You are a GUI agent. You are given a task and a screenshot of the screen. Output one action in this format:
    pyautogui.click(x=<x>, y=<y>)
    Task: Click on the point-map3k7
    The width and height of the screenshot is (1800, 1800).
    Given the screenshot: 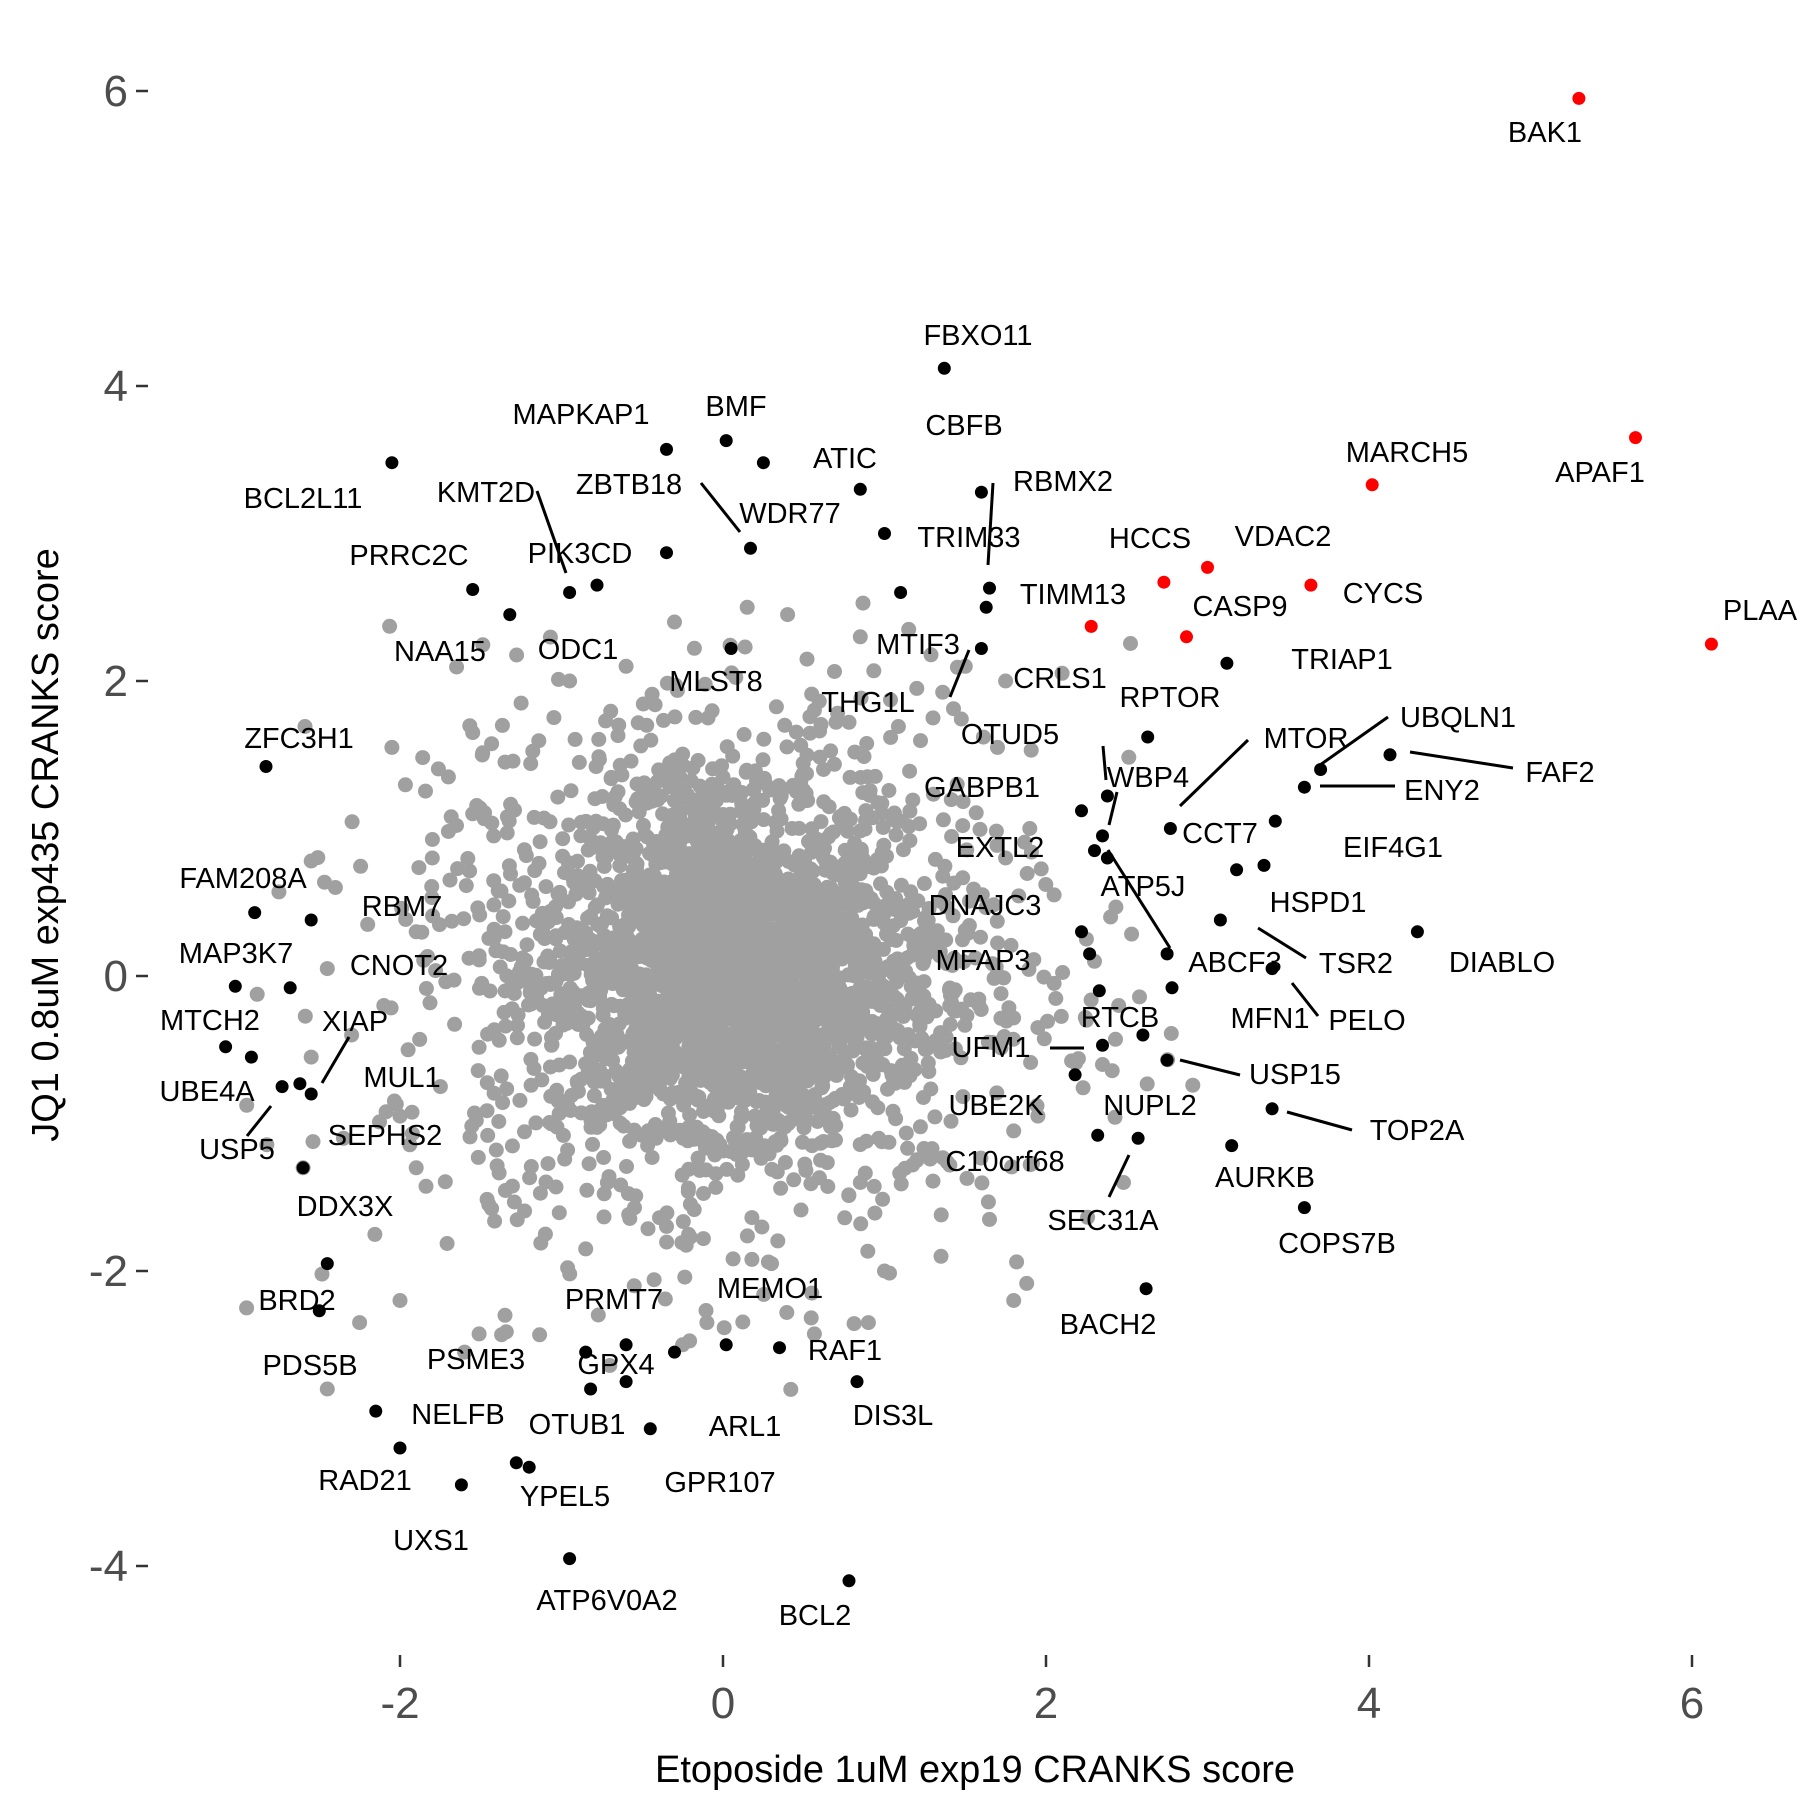 What is the action you would take?
    pyautogui.click(x=235, y=986)
    